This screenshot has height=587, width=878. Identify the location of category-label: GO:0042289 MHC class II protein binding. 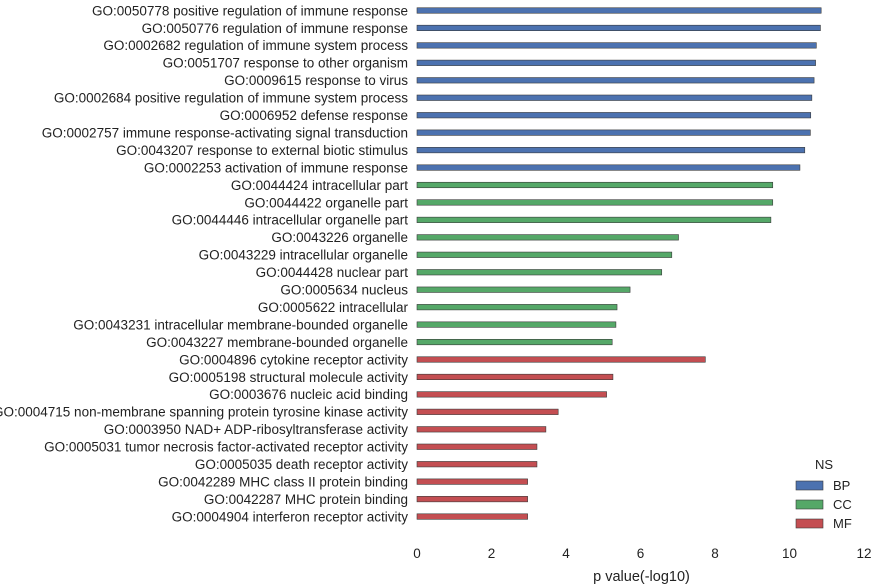
(283, 481).